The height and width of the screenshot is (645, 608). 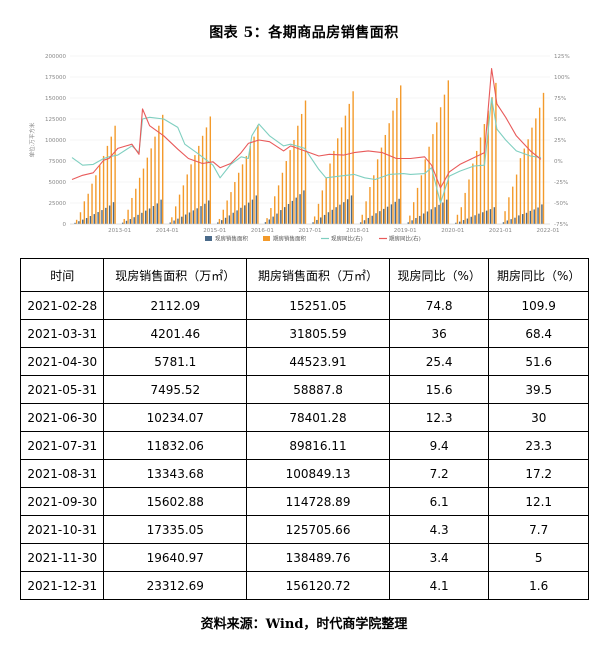 What do you see at coordinates (175, 445) in the screenshot?
I see `table-cell: 11832.06` at bounding box center [175, 445].